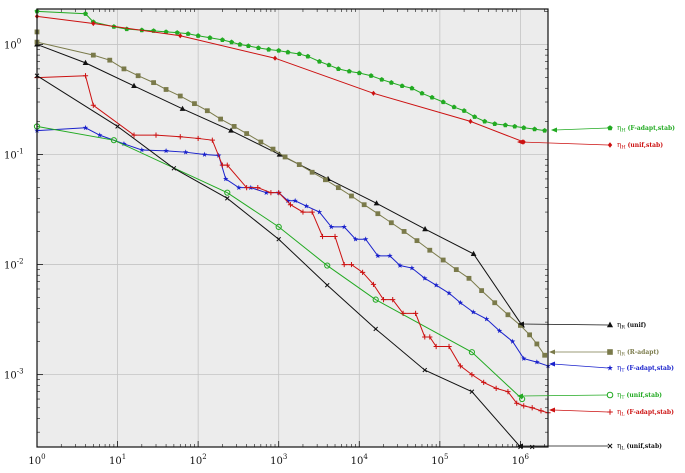  Describe the element at coordinates (651, 412) in the screenshot. I see `legend-desc: (F-adapt,stab)` at that location.